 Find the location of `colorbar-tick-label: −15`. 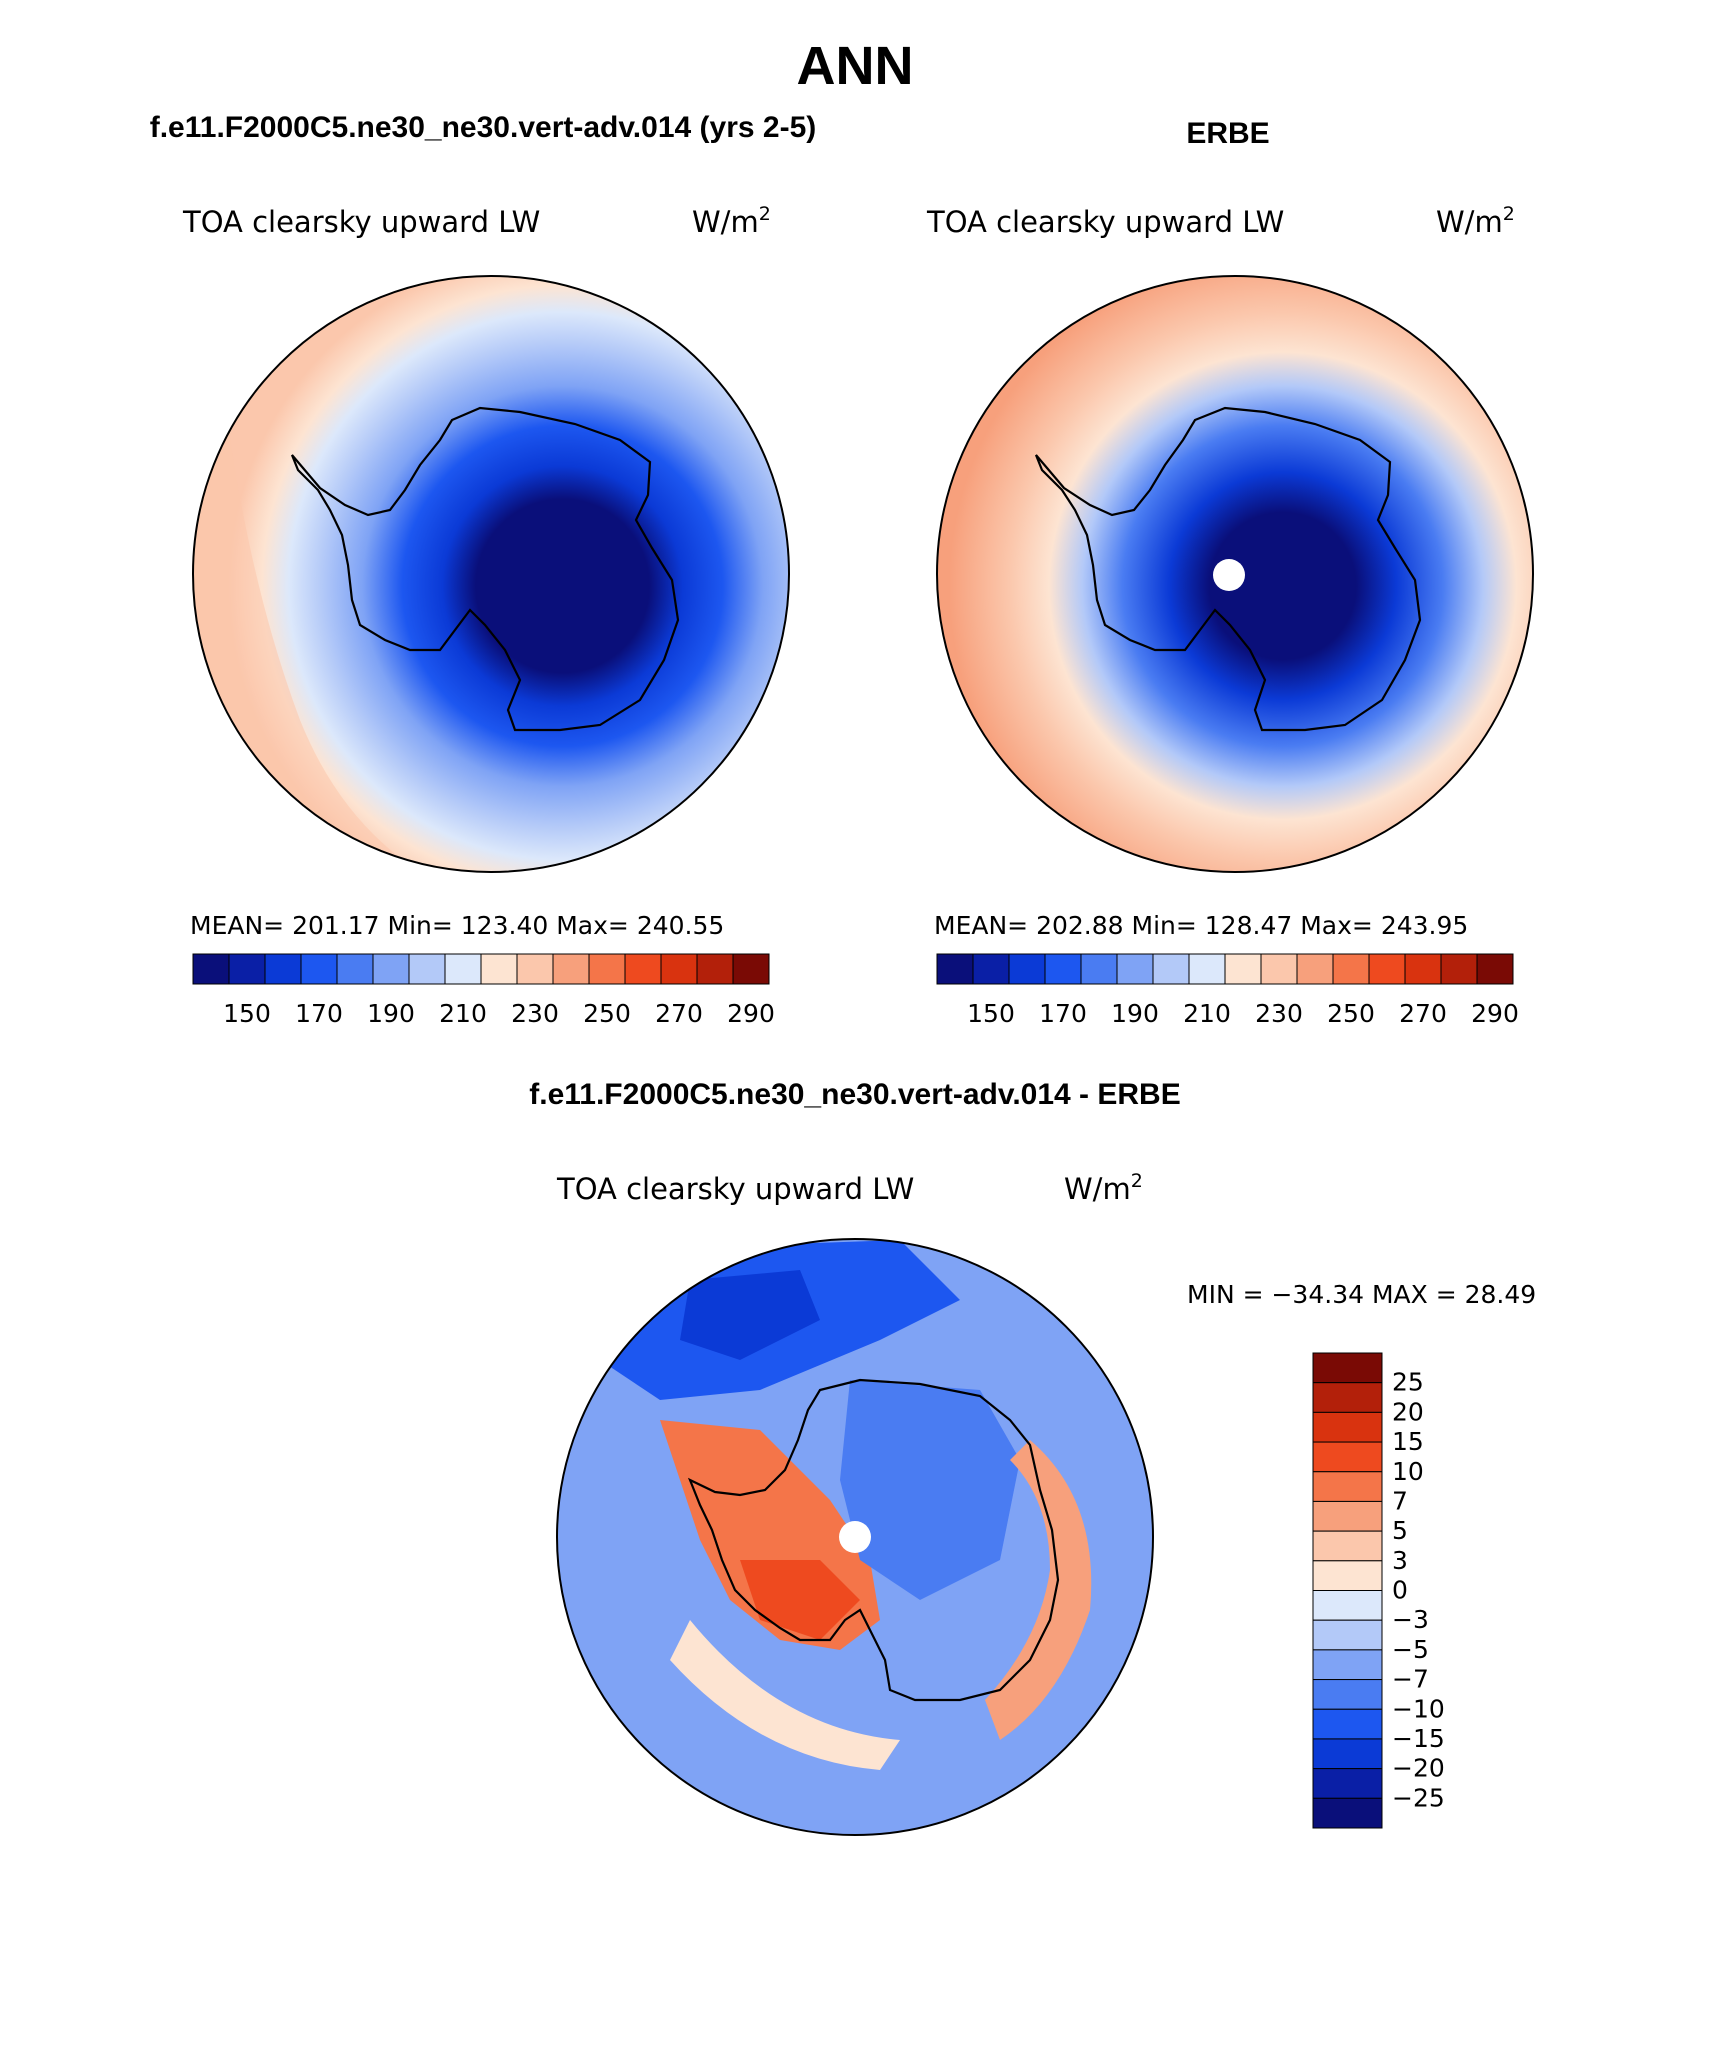

colorbar-tick-label: −15 is located at coordinates (1418, 1738).